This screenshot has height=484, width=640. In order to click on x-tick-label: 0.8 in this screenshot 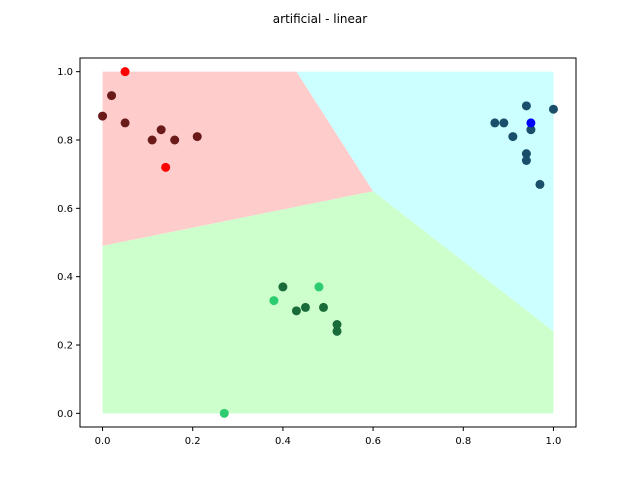, I will do `click(463, 441)`.